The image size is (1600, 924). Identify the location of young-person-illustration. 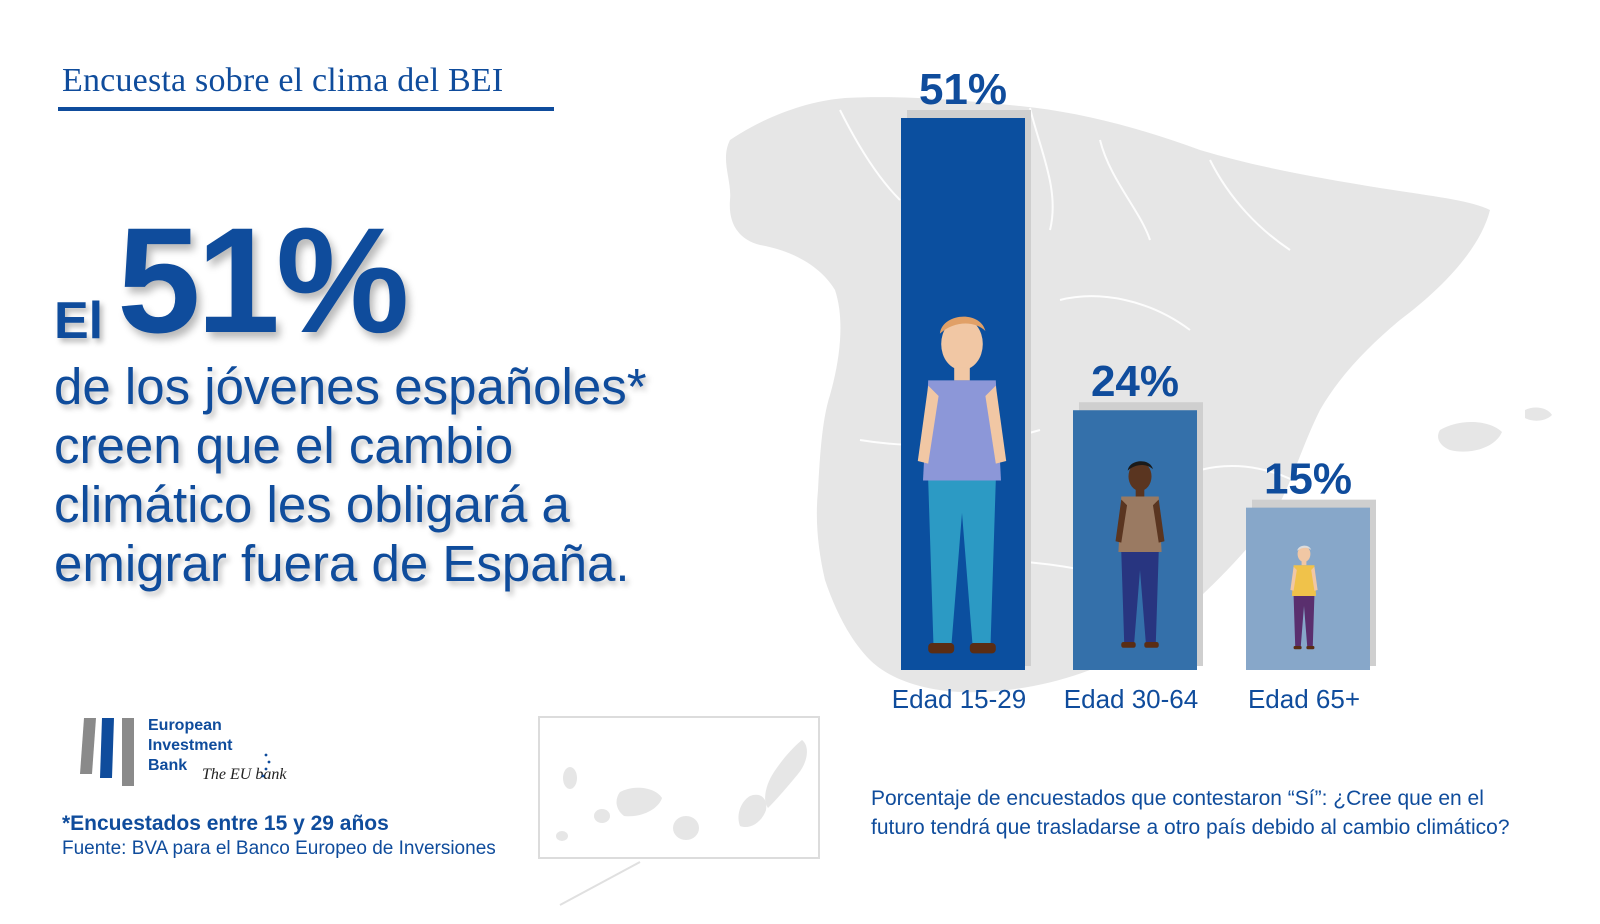
(962, 485).